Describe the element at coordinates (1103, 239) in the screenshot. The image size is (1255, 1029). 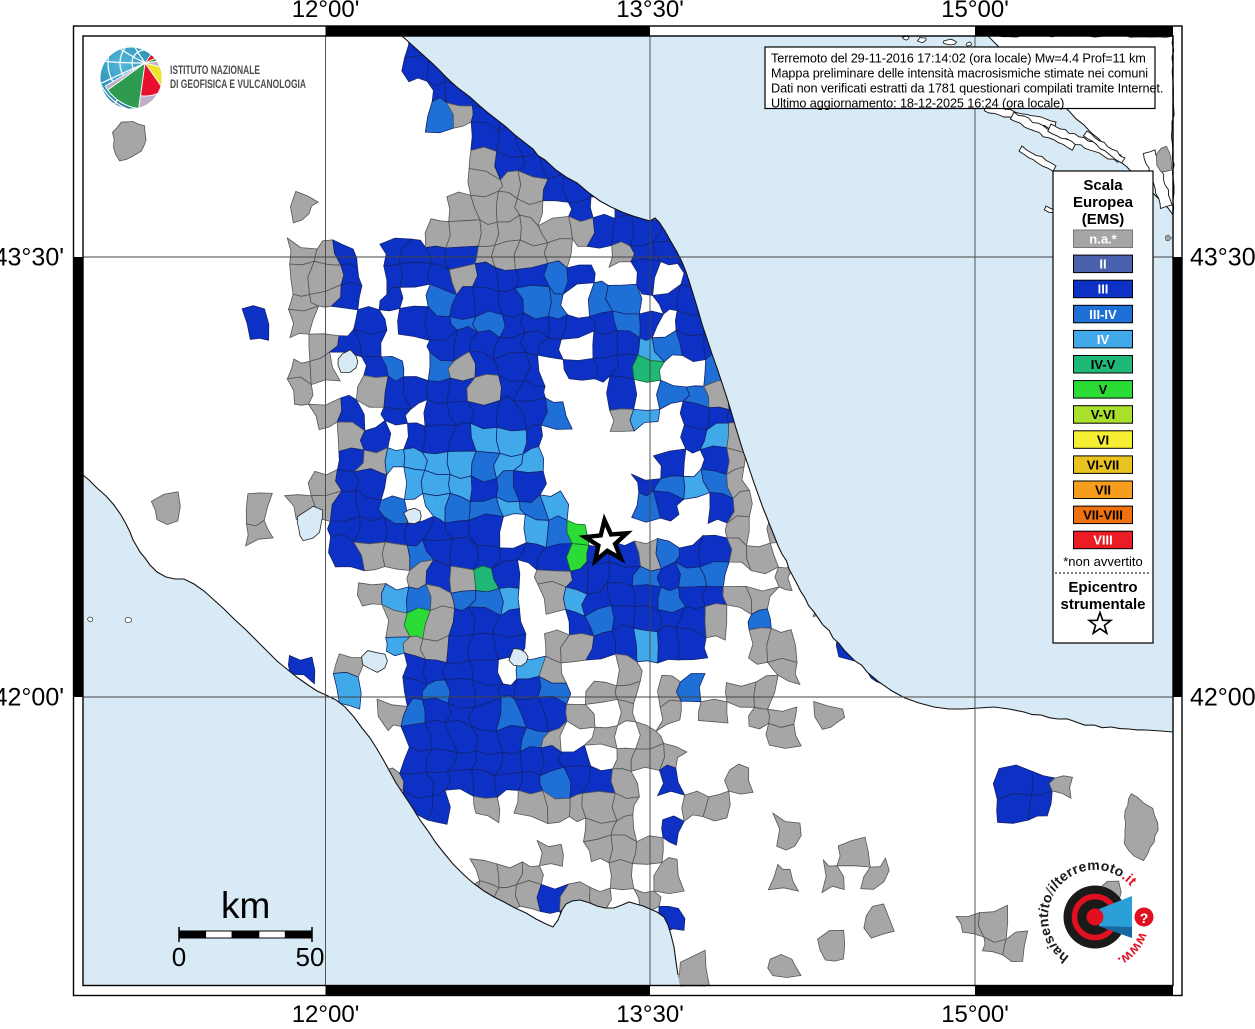
I see `svg-text: n.a.*` at that location.